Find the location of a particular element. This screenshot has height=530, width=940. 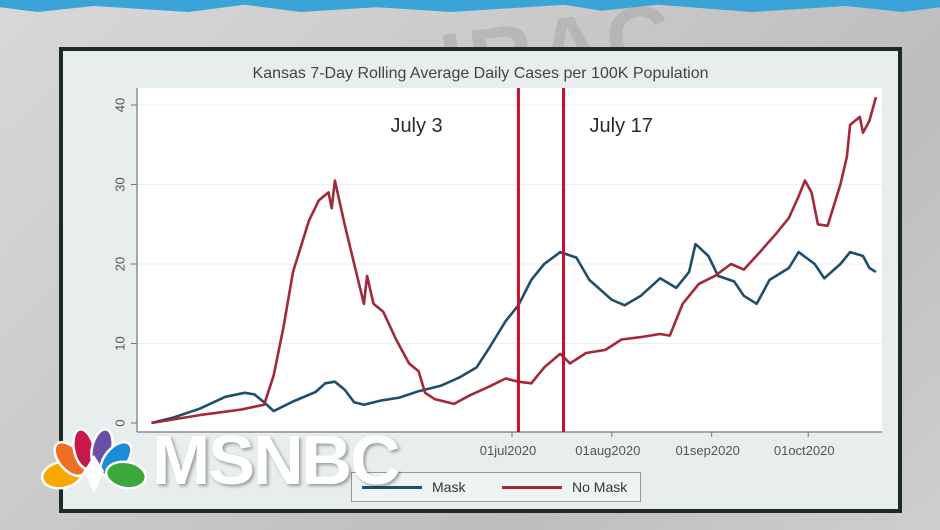

legend-label: No Mask is located at coordinates (600, 487).